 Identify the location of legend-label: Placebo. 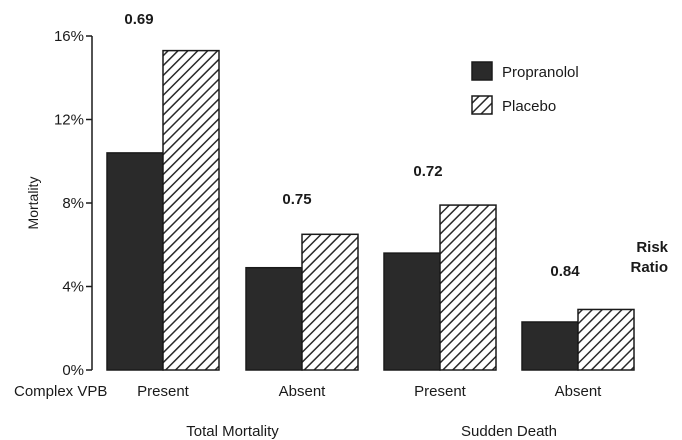
(529, 106).